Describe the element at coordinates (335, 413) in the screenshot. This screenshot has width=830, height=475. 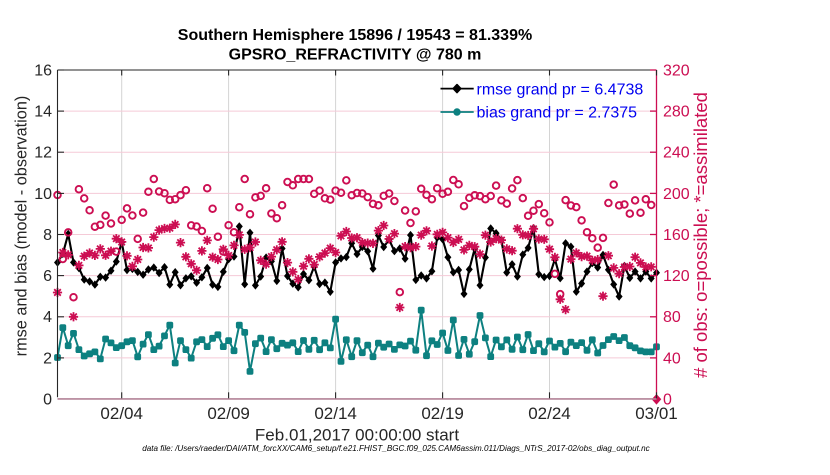
I see `svg-text: 02/14` at that location.